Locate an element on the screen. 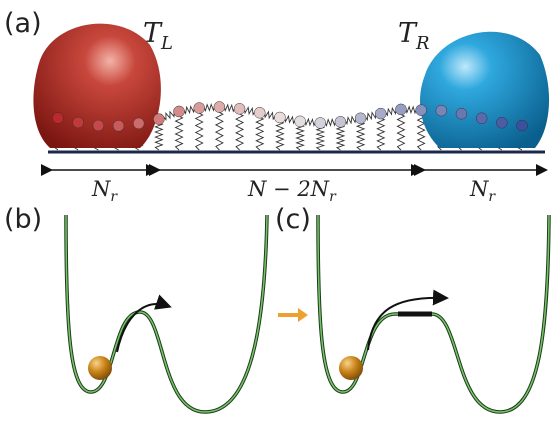 Image resolution: width=551 pixels, height=435 pixels. subscript: L is located at coordinates (166, 43).